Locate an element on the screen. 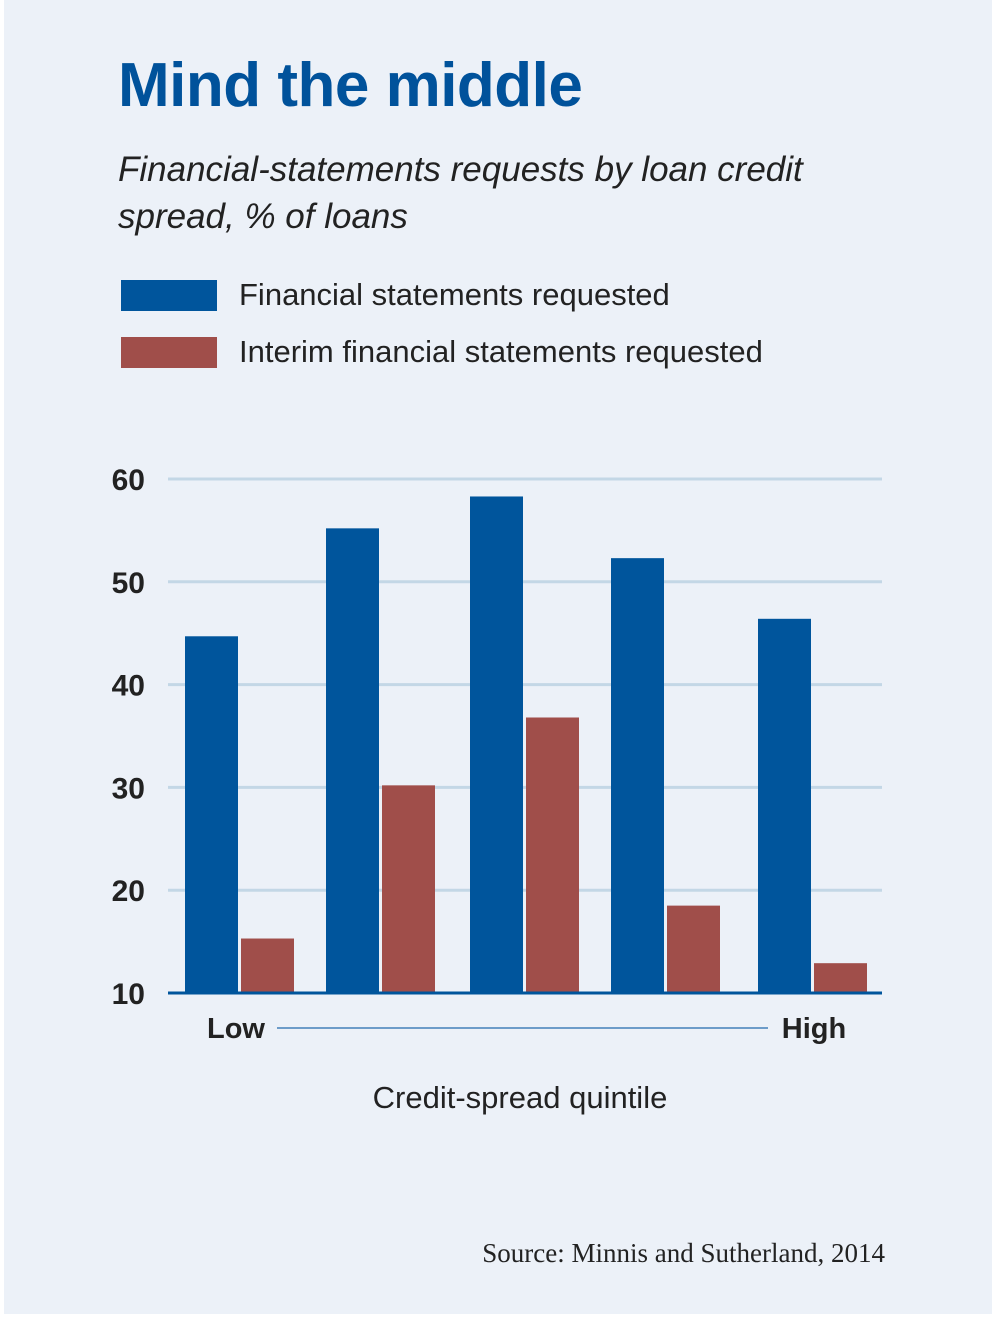  legend-swatch-blue is located at coordinates (169, 295).